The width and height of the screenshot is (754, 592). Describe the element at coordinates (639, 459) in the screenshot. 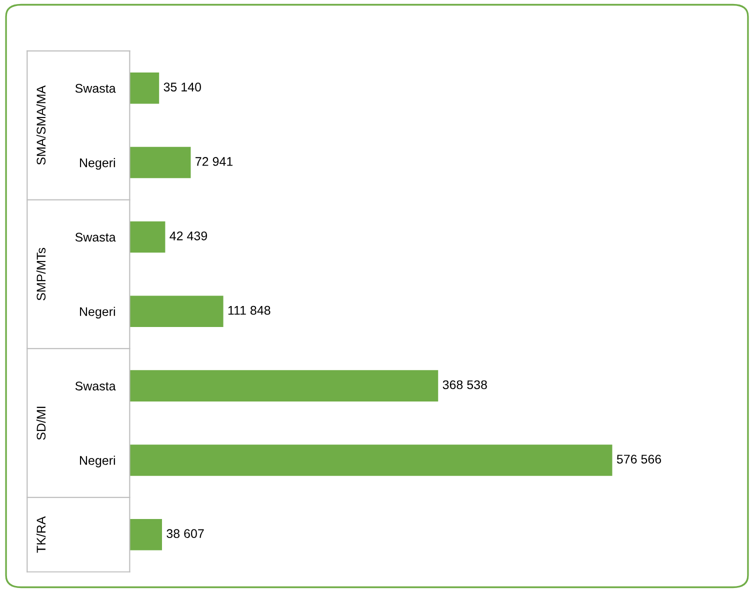

I see `data-label: 576 566` at that location.